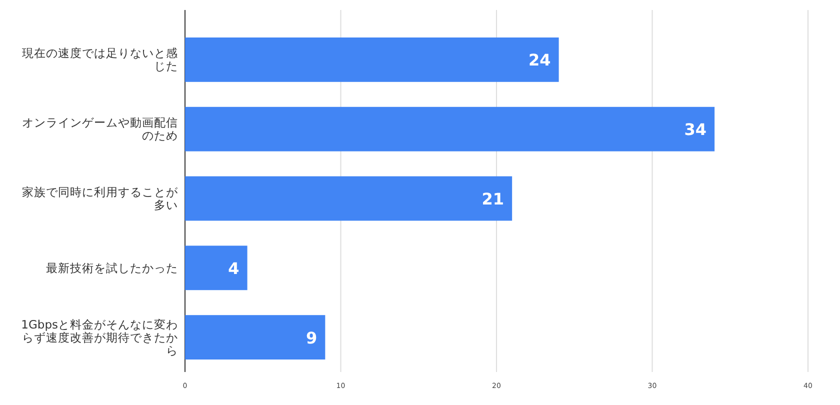  I want to click on y-tick-label: 1Gbpsと料金がそんなに変わらず速度改善が期待できたから, so click(99, 337).